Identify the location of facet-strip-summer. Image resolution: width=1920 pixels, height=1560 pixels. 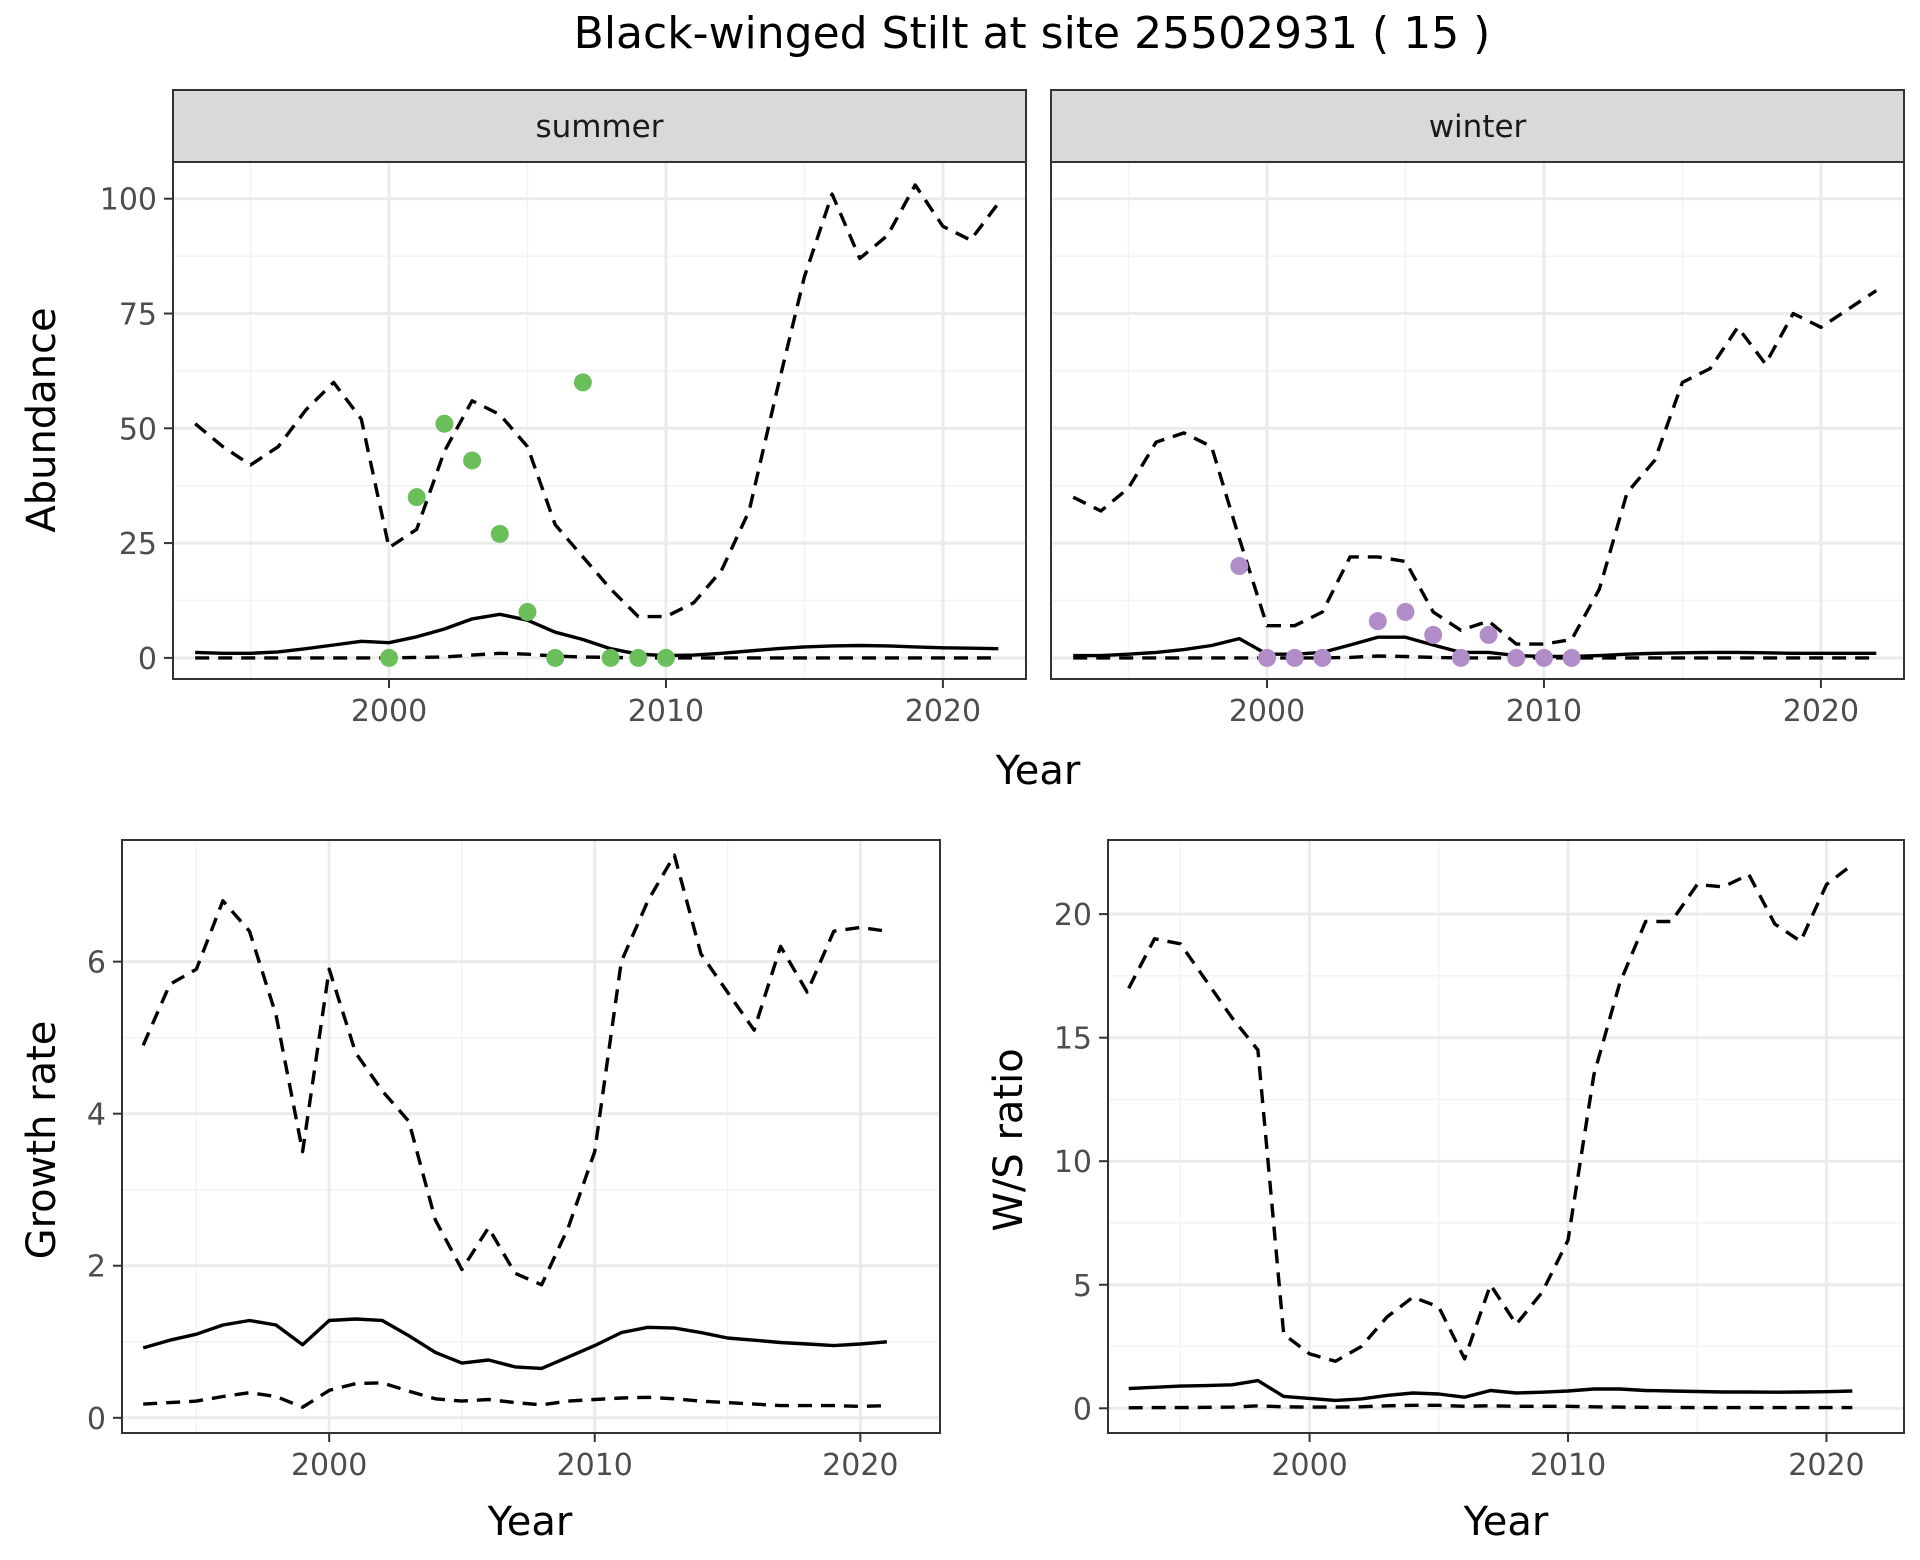
(599, 126).